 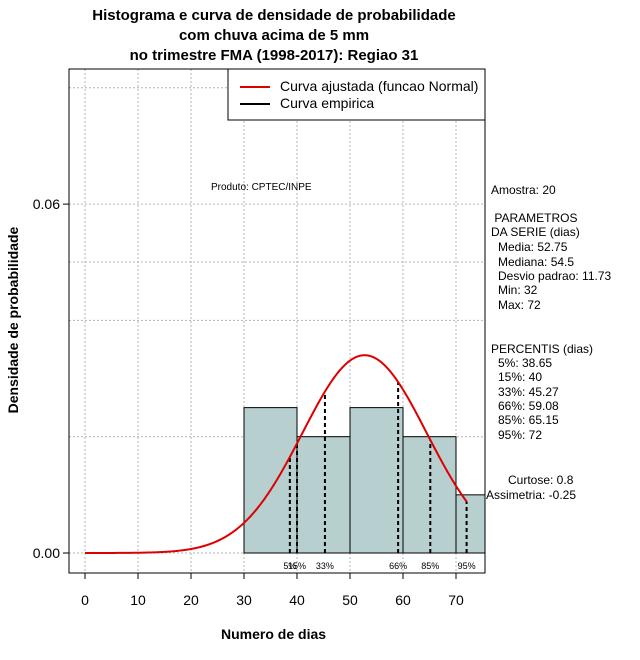 What do you see at coordinates (138, 600) in the screenshot?
I see `x-tick-label: 10` at bounding box center [138, 600].